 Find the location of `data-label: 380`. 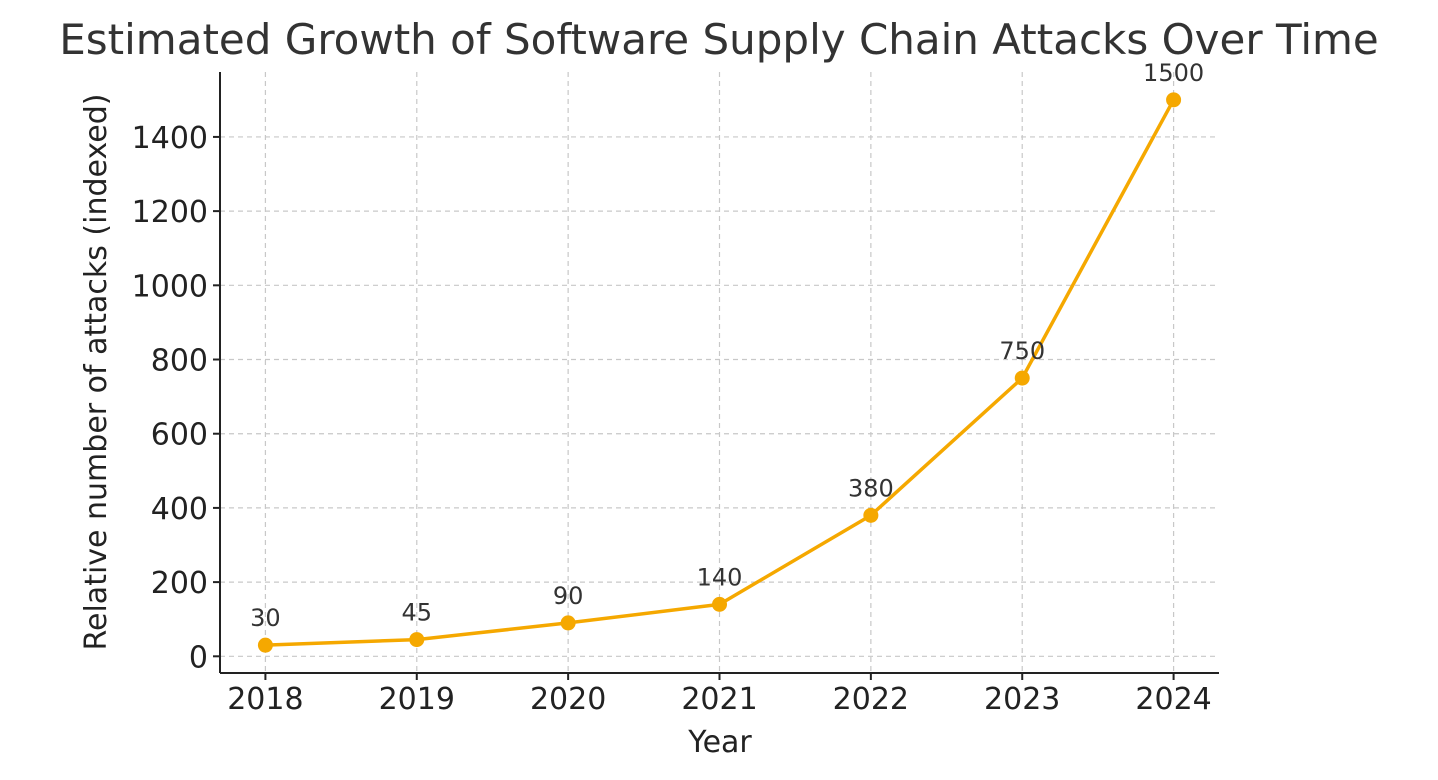

data-label: 380 is located at coordinates (871, 488).